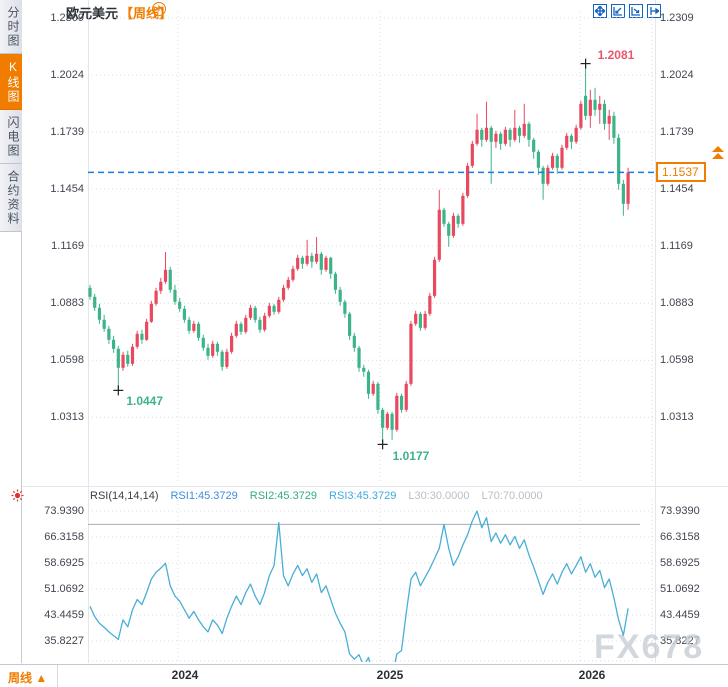 This screenshot has height=687, width=728. What do you see at coordinates (145, 401) in the screenshot?
I see `low-annotation-1: 1.0447` at bounding box center [145, 401].